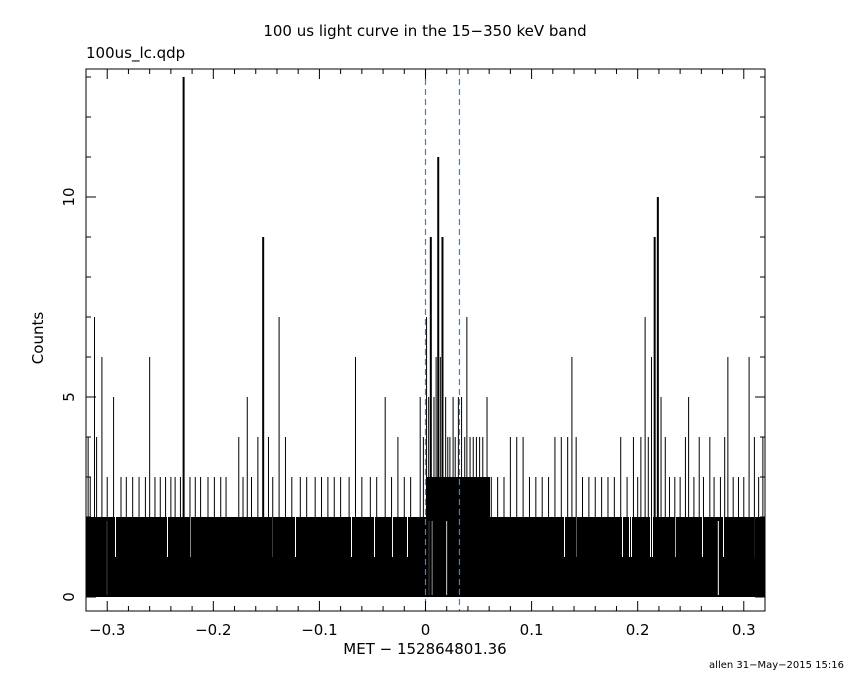  I want to click on x-tick-label: 0, so click(426, 630).